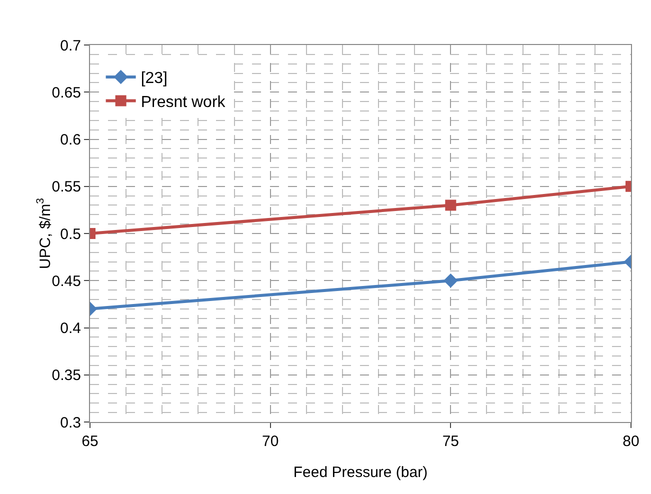 The image size is (651, 494). I want to click on y-tick-label: 0.3, so click(70, 423).